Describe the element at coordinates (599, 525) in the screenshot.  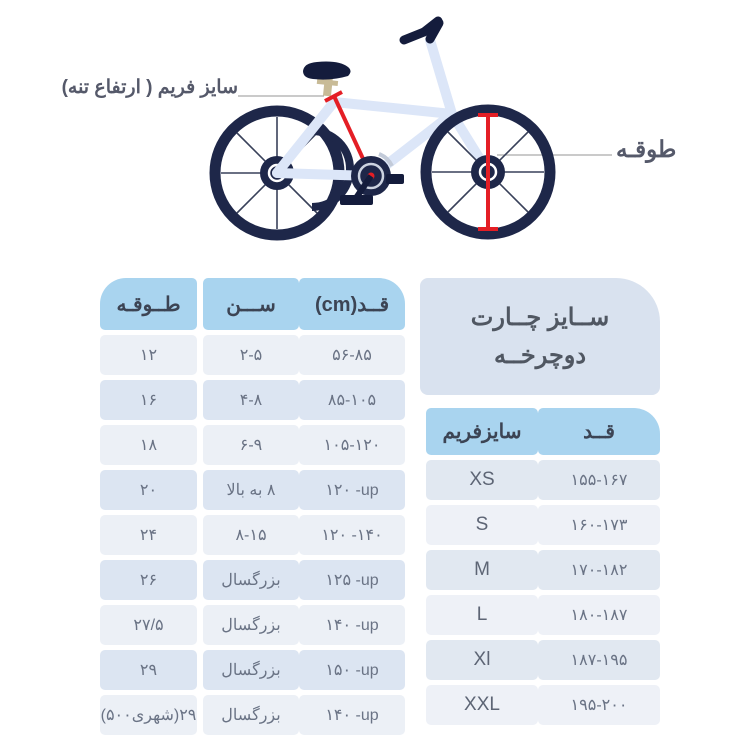
I see `table-cell: ۱۶۰-۱۷۳` at that location.